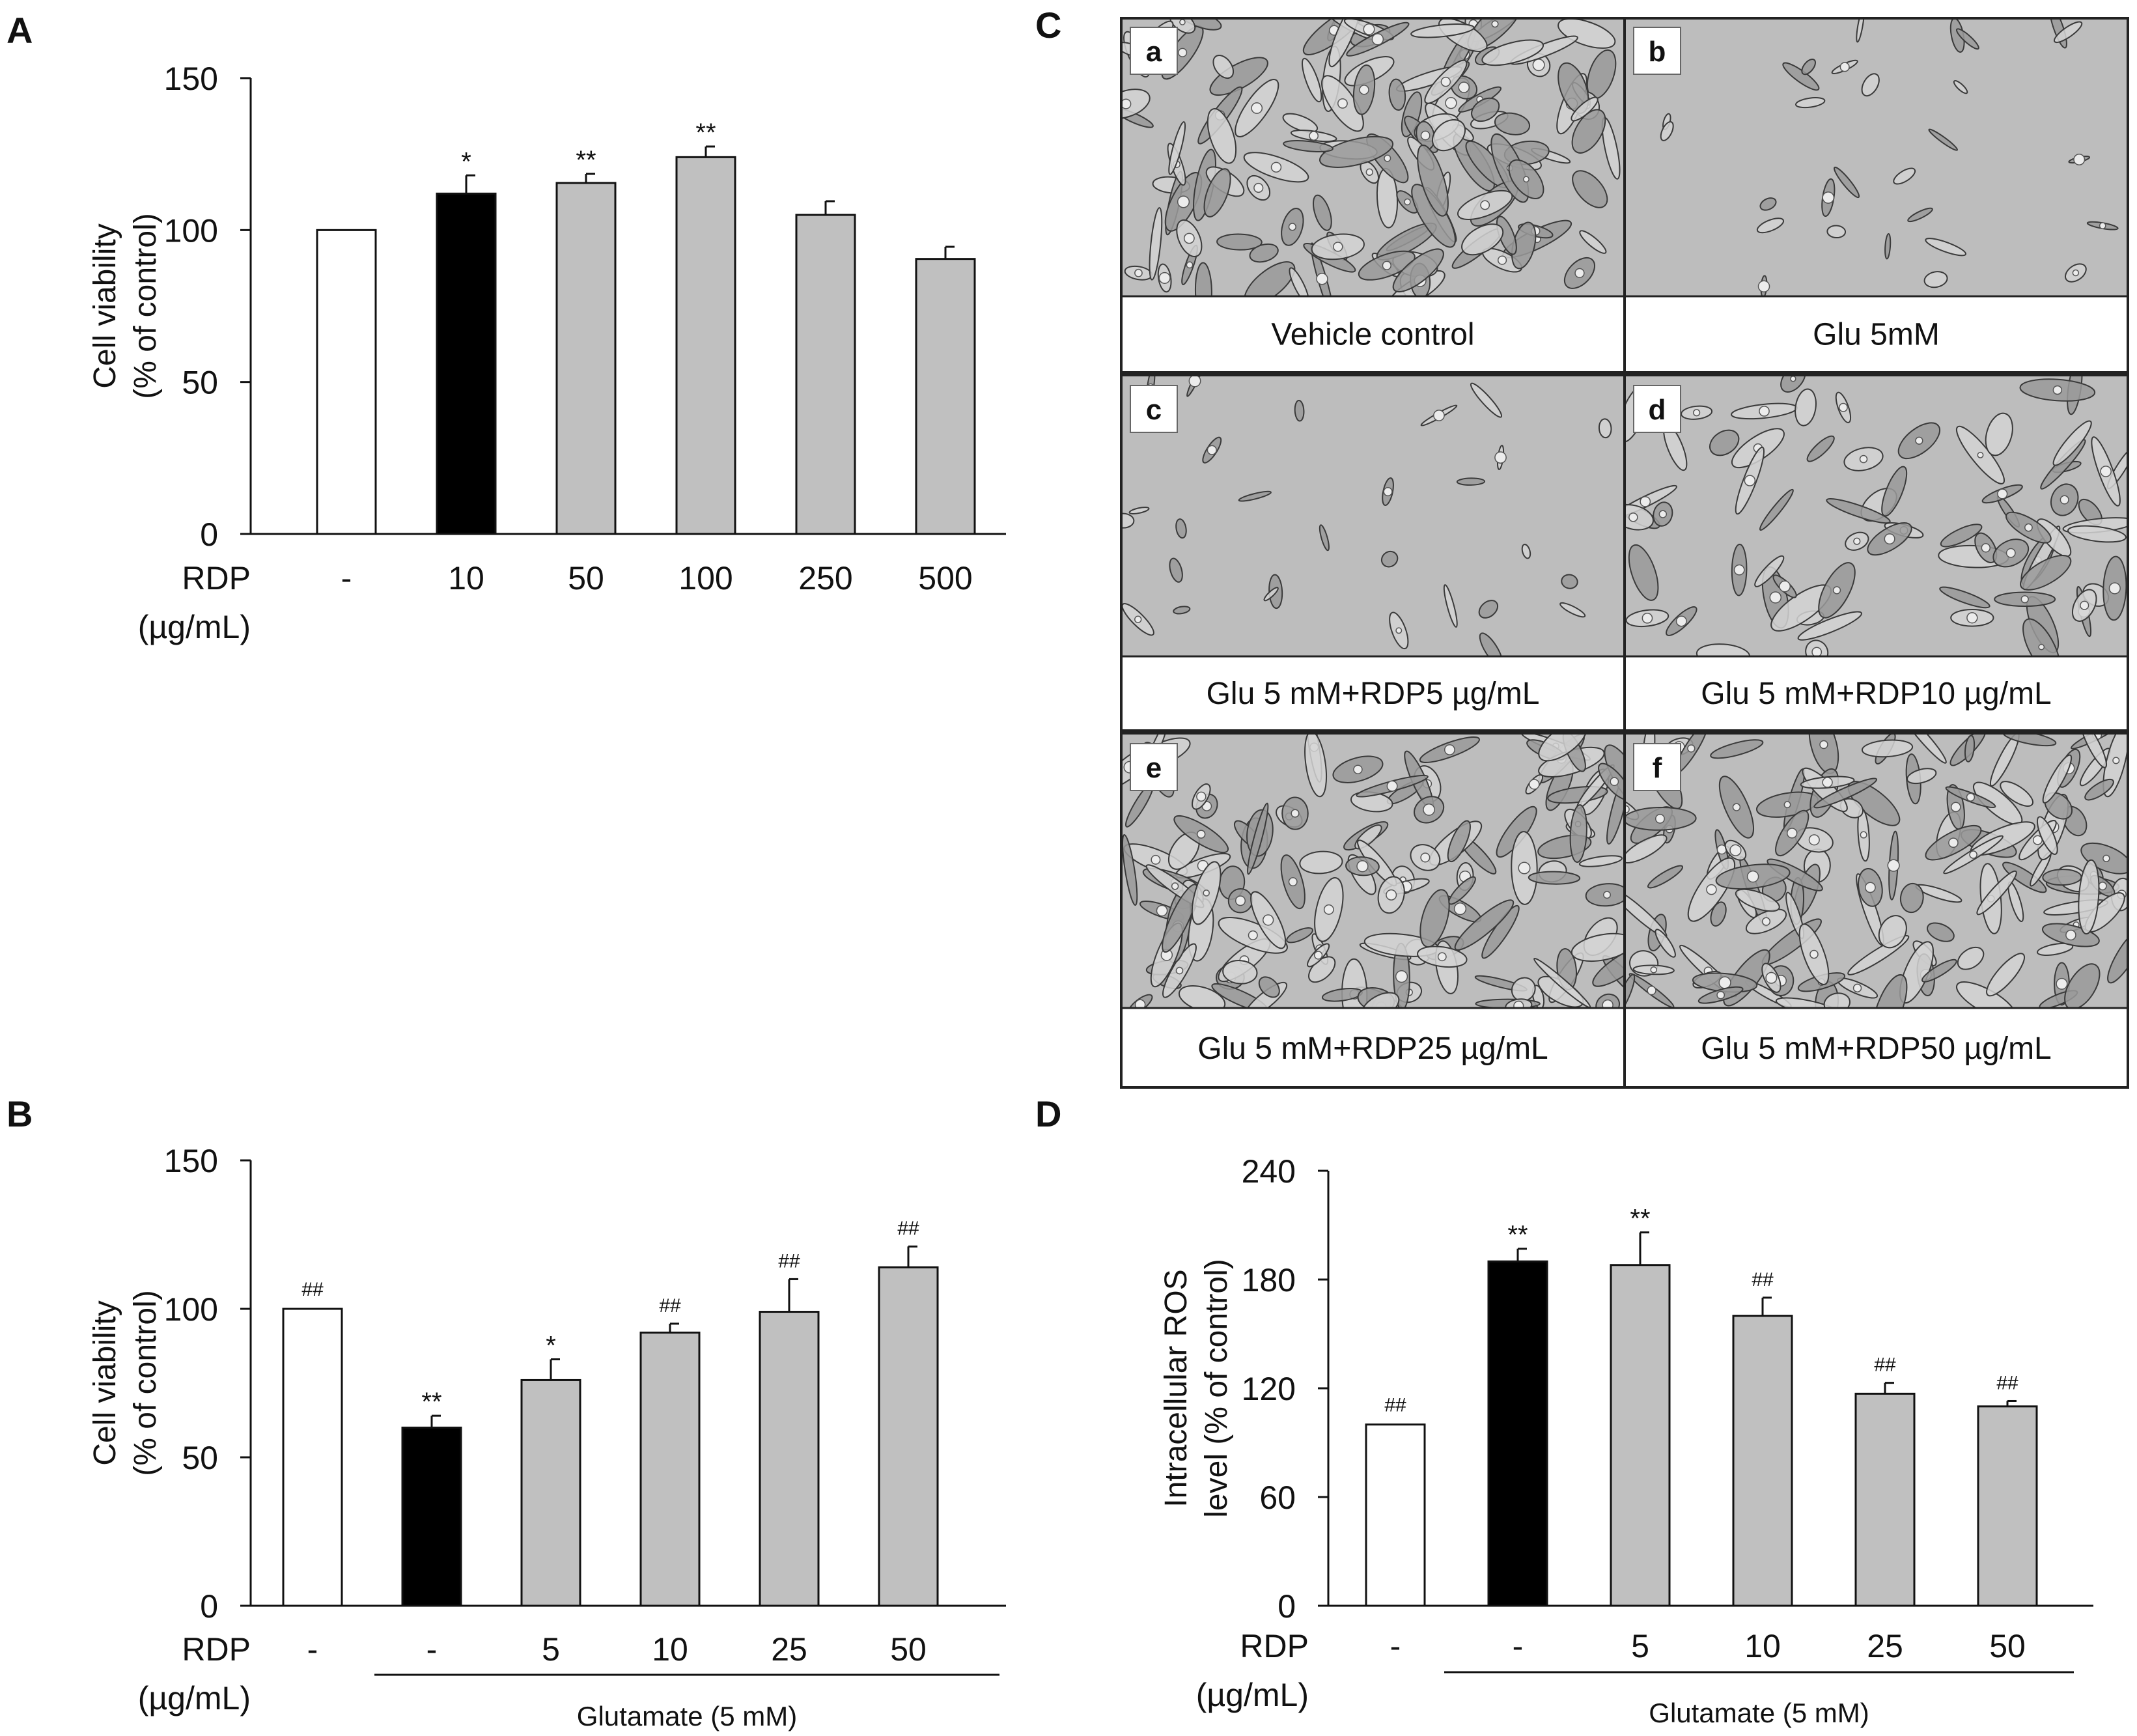 This screenshot has height=1736, width=2137. Describe the element at coordinates (146, 306) in the screenshot. I see `y-label-line2-a: (% of control)` at that location.